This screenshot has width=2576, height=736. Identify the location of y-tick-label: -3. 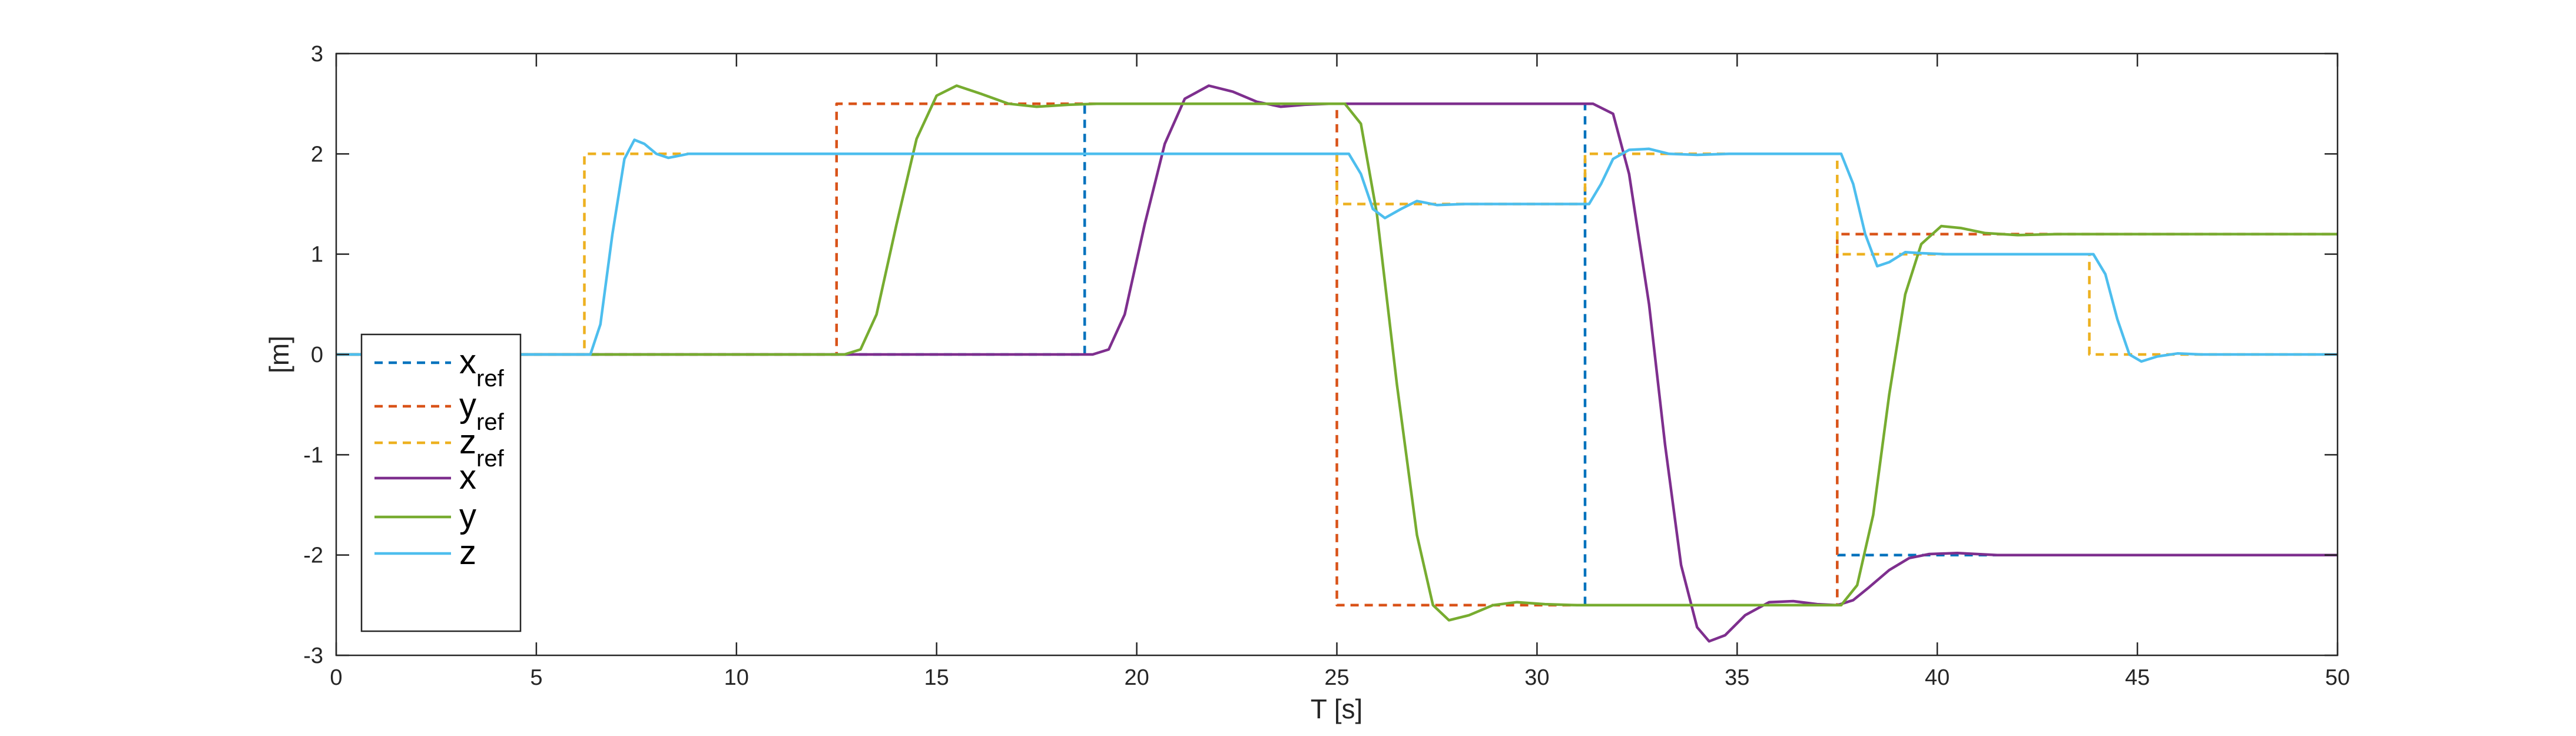
(313, 656).